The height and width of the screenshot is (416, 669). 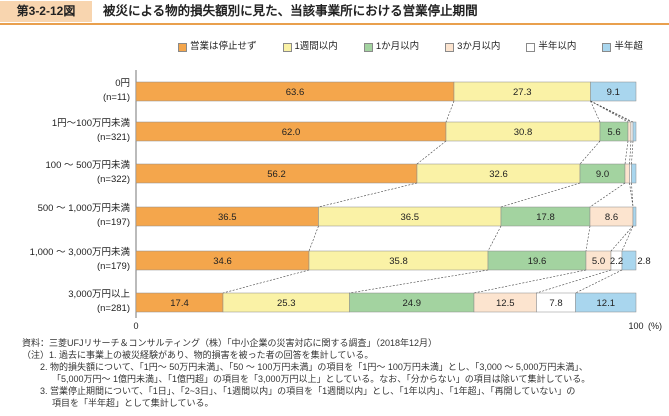 I want to click on data-label-row-6-series-2: 25.3, so click(x=286, y=303).